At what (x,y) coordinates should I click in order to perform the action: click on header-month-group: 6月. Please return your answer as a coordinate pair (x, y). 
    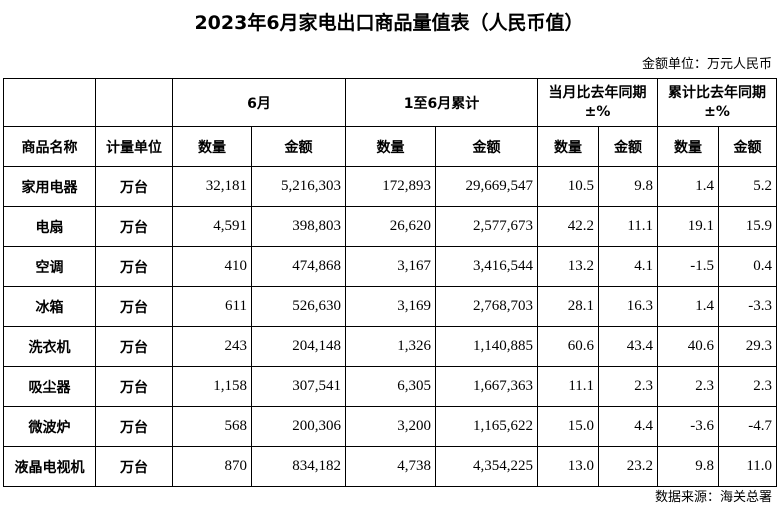
    Looking at the image, I should click on (259, 102).